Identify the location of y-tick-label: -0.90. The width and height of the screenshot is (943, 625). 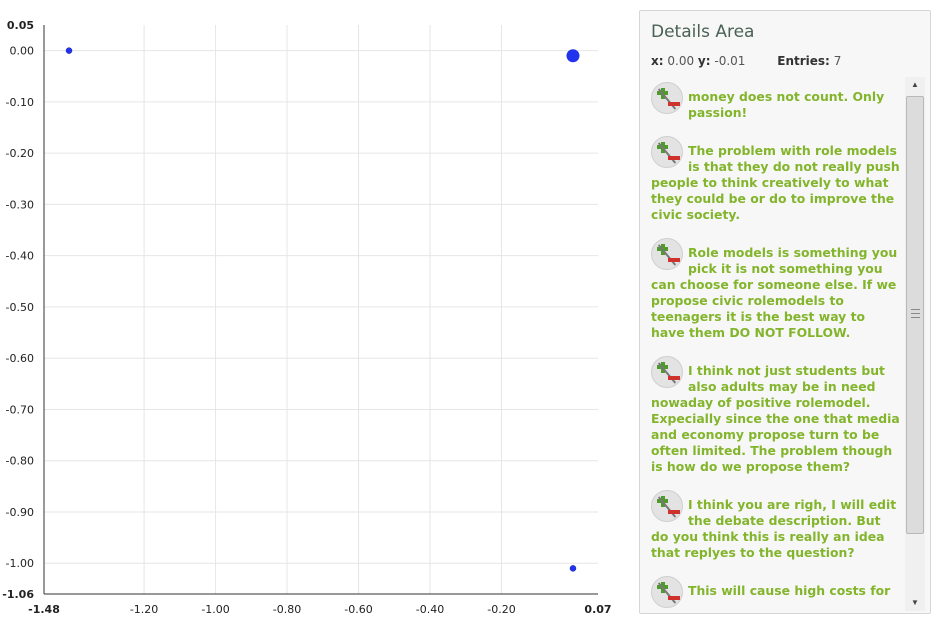
(20, 512).